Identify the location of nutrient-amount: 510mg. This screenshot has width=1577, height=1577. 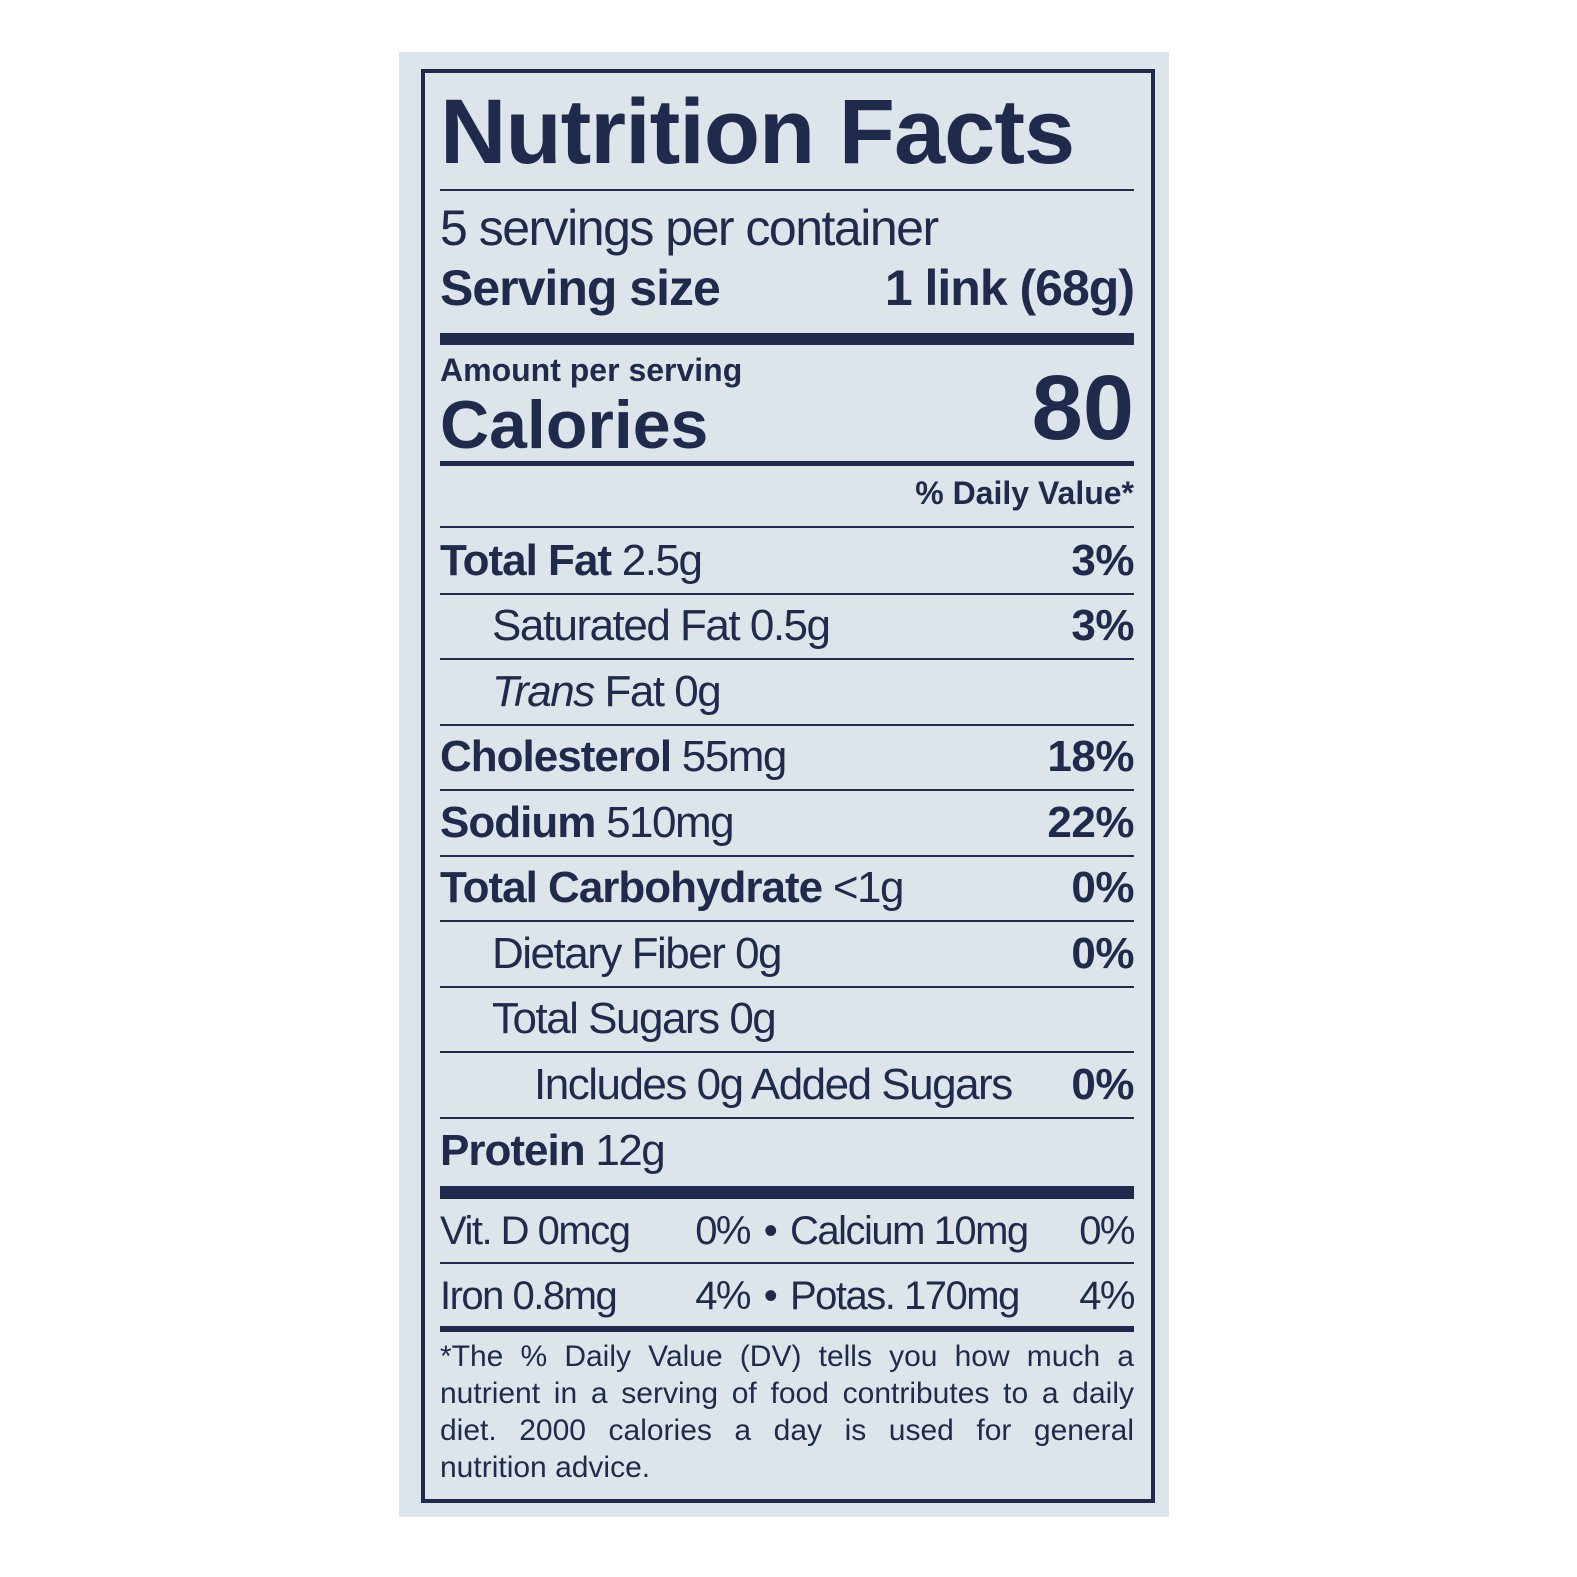
(670, 822).